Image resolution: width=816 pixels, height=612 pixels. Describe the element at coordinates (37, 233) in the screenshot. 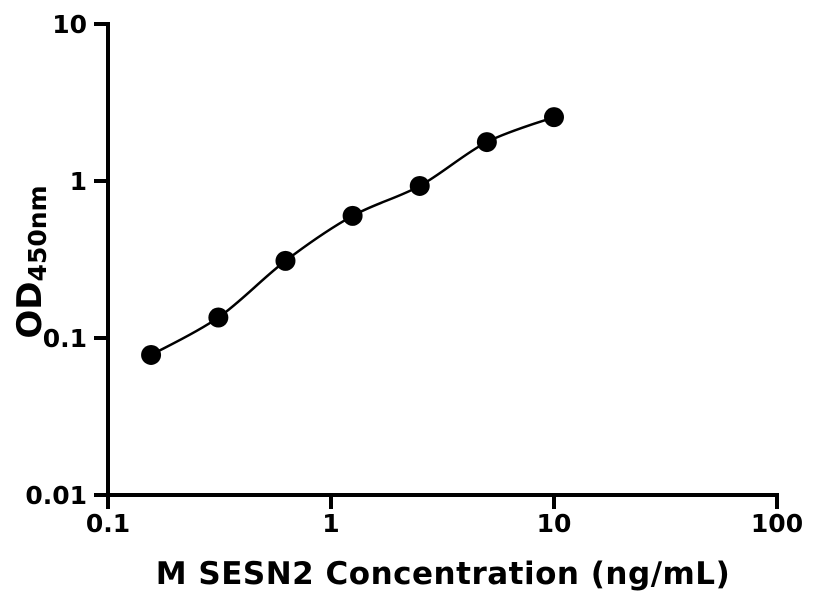

I see `y-axis-title-subscript: 450nm` at that location.